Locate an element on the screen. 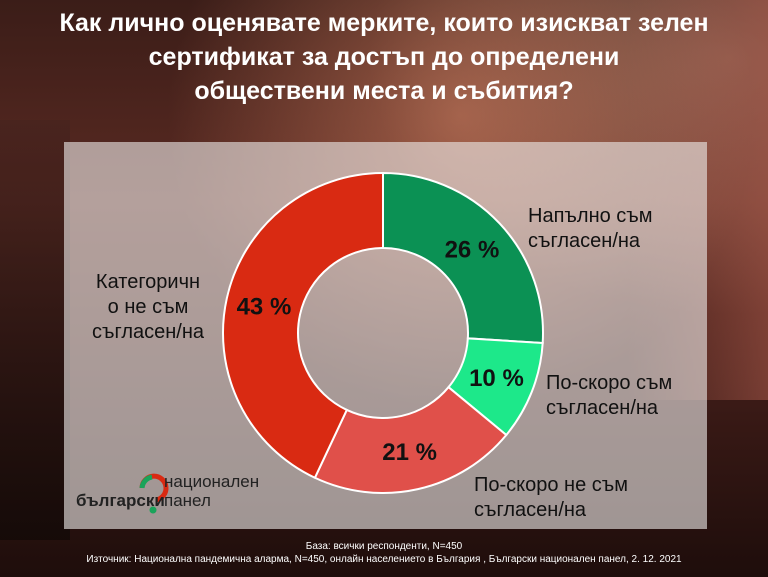 This screenshot has width=768, height=577. donut-slice-fully-agree is located at coordinates (463, 258).